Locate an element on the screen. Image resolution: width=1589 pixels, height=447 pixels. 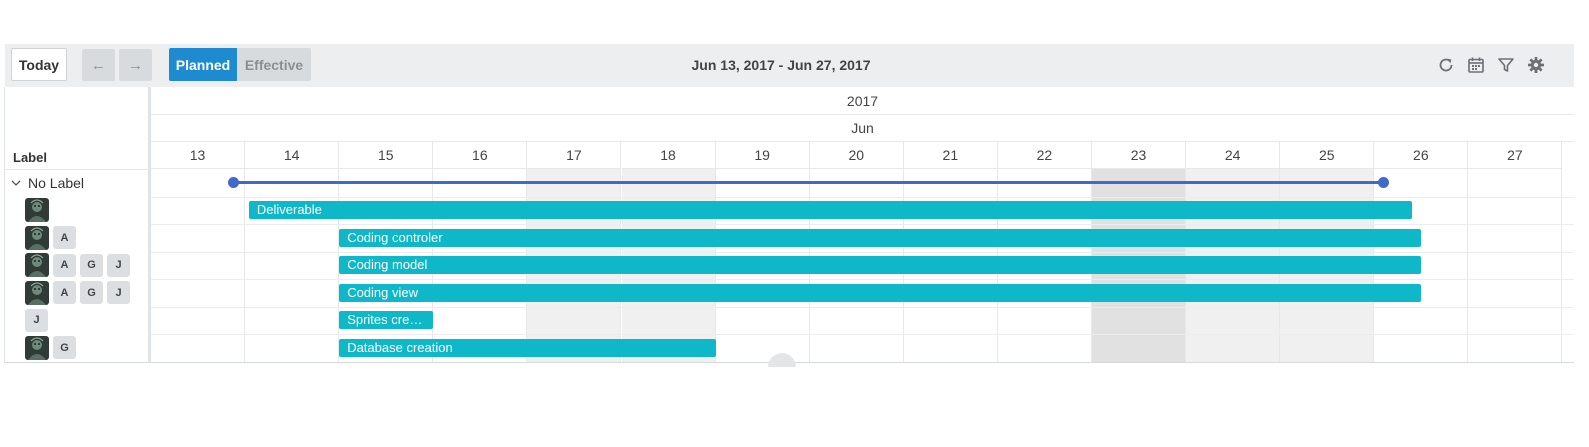
day-header: 22 is located at coordinates (1044, 155).